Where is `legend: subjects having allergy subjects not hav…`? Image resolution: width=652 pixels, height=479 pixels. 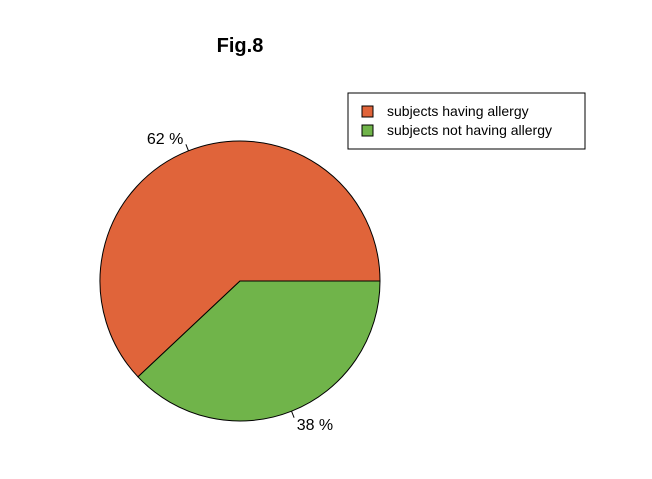
legend: subjects having allergy subjects not hav… is located at coordinates (466, 121).